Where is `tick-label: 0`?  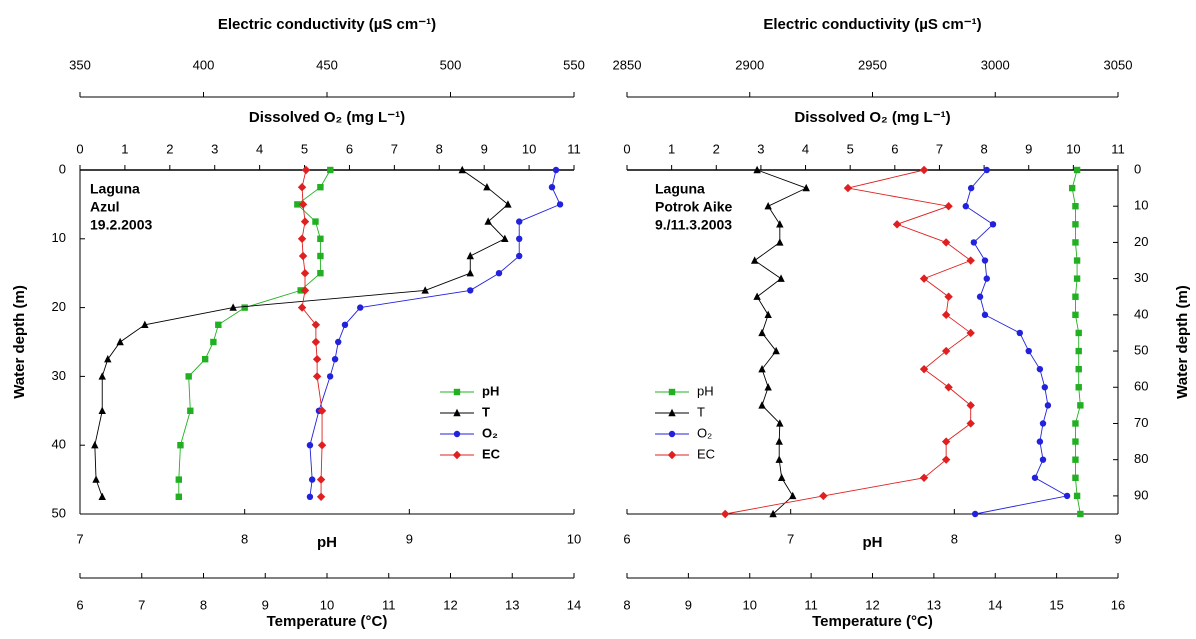
tick-label: 0 is located at coordinates (79, 148).